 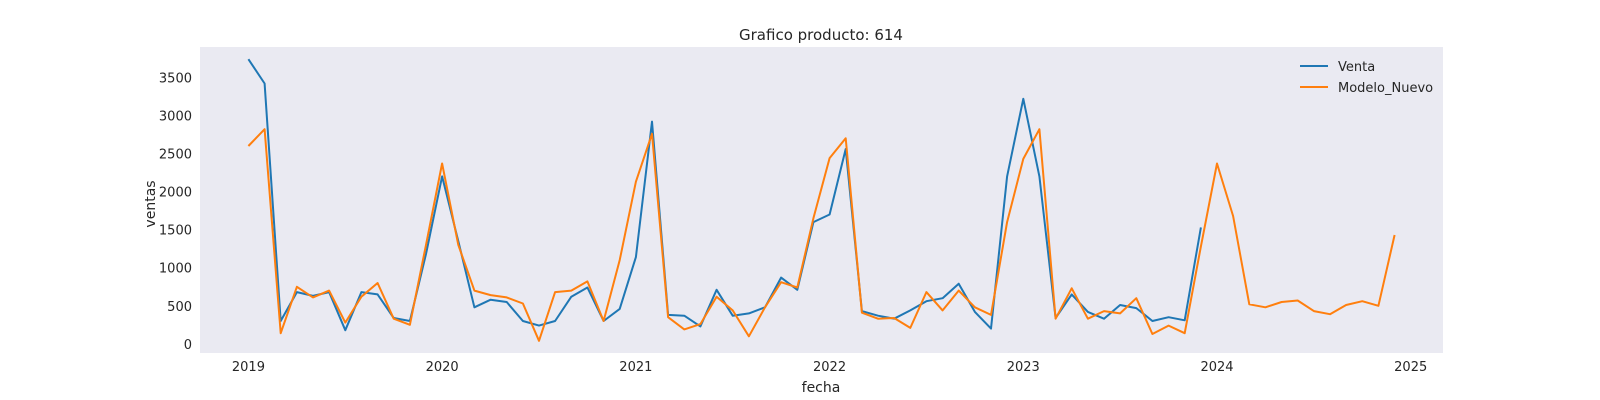 What do you see at coordinates (151, 203) in the screenshot?
I see `y-axis-label: ventas` at bounding box center [151, 203].